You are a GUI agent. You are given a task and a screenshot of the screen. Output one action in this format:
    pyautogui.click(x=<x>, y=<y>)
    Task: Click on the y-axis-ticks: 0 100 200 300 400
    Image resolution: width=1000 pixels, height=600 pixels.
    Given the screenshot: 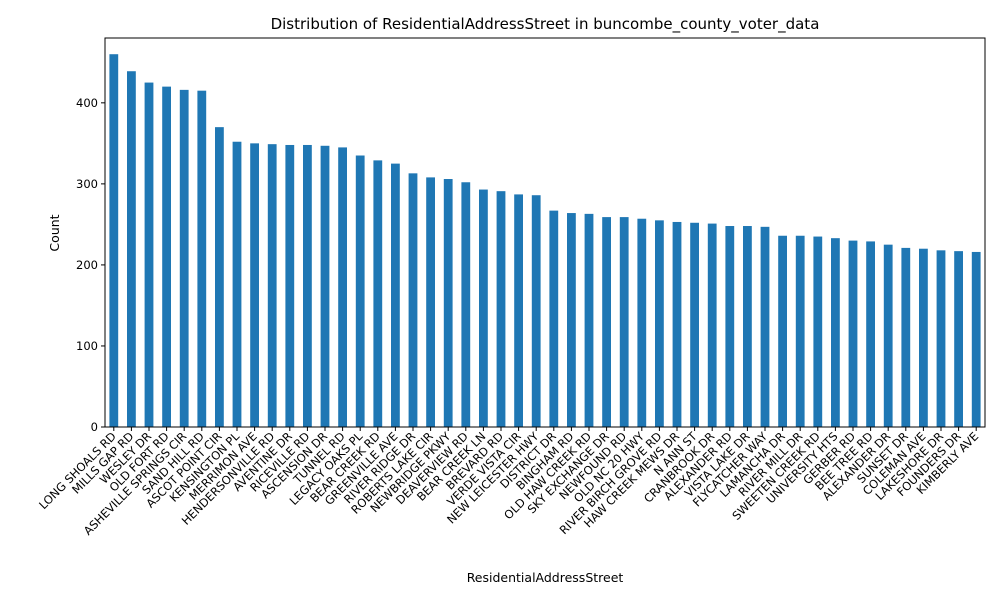 What is the action you would take?
    pyautogui.click(x=90, y=265)
    